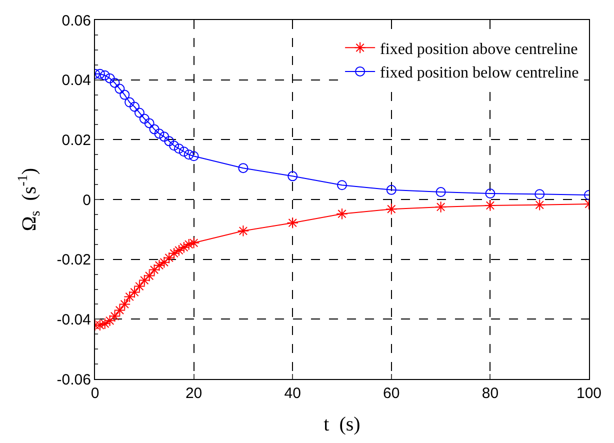 The image size is (614, 443). I want to click on x-tick-label: 40, so click(292, 393).